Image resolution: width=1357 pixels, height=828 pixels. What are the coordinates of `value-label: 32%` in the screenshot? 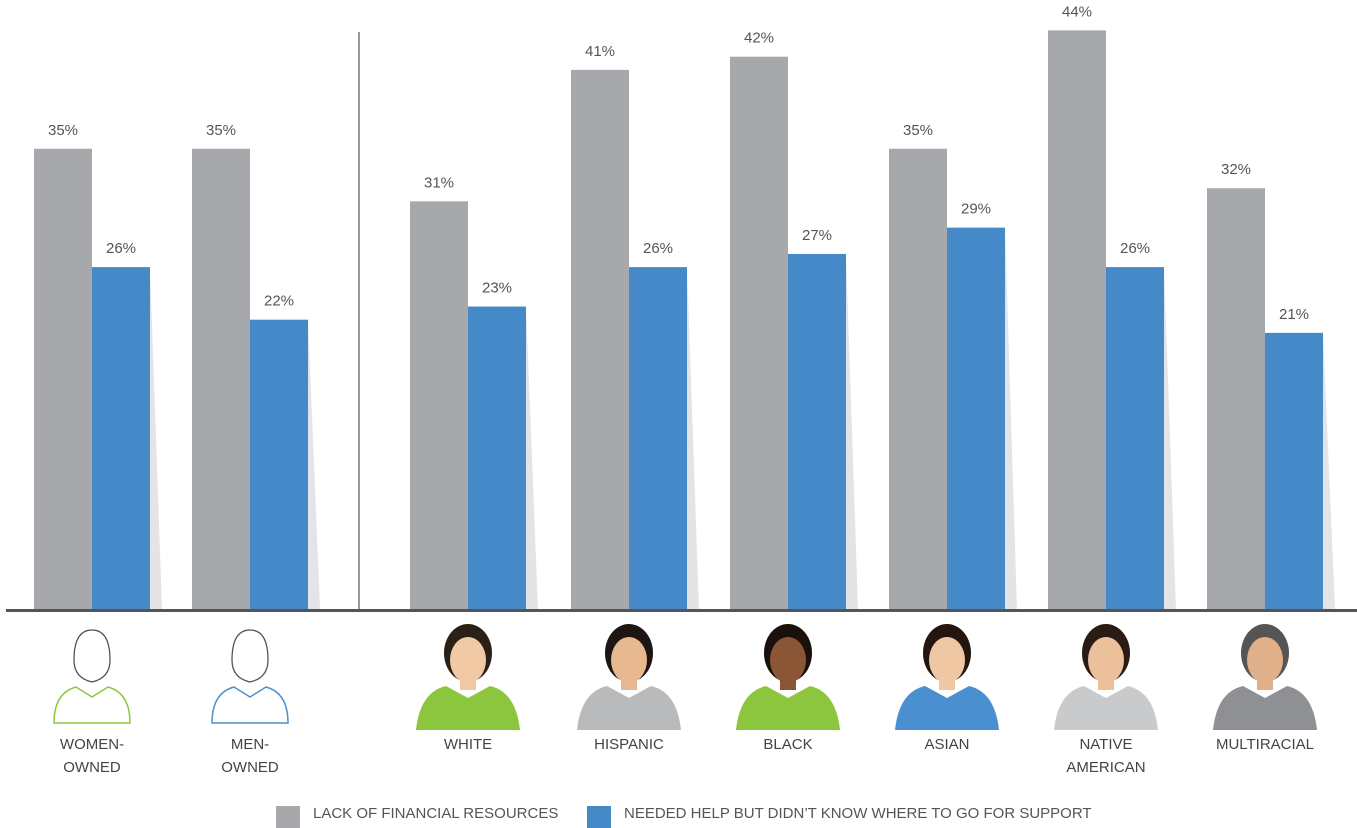 It's located at (1236, 169).